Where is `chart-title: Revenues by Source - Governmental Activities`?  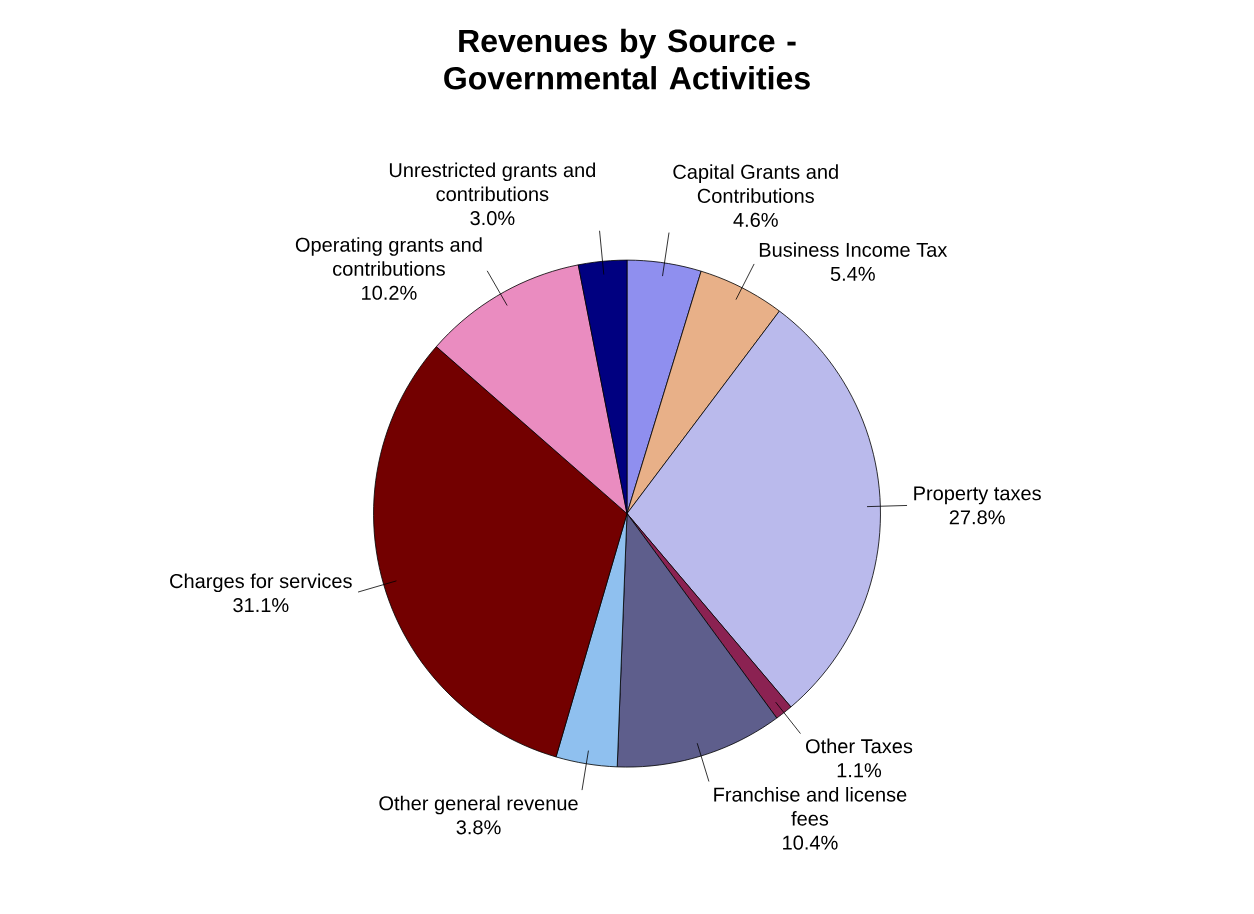 chart-title: Revenues by Source - Governmental Activities is located at coordinates (627, 59).